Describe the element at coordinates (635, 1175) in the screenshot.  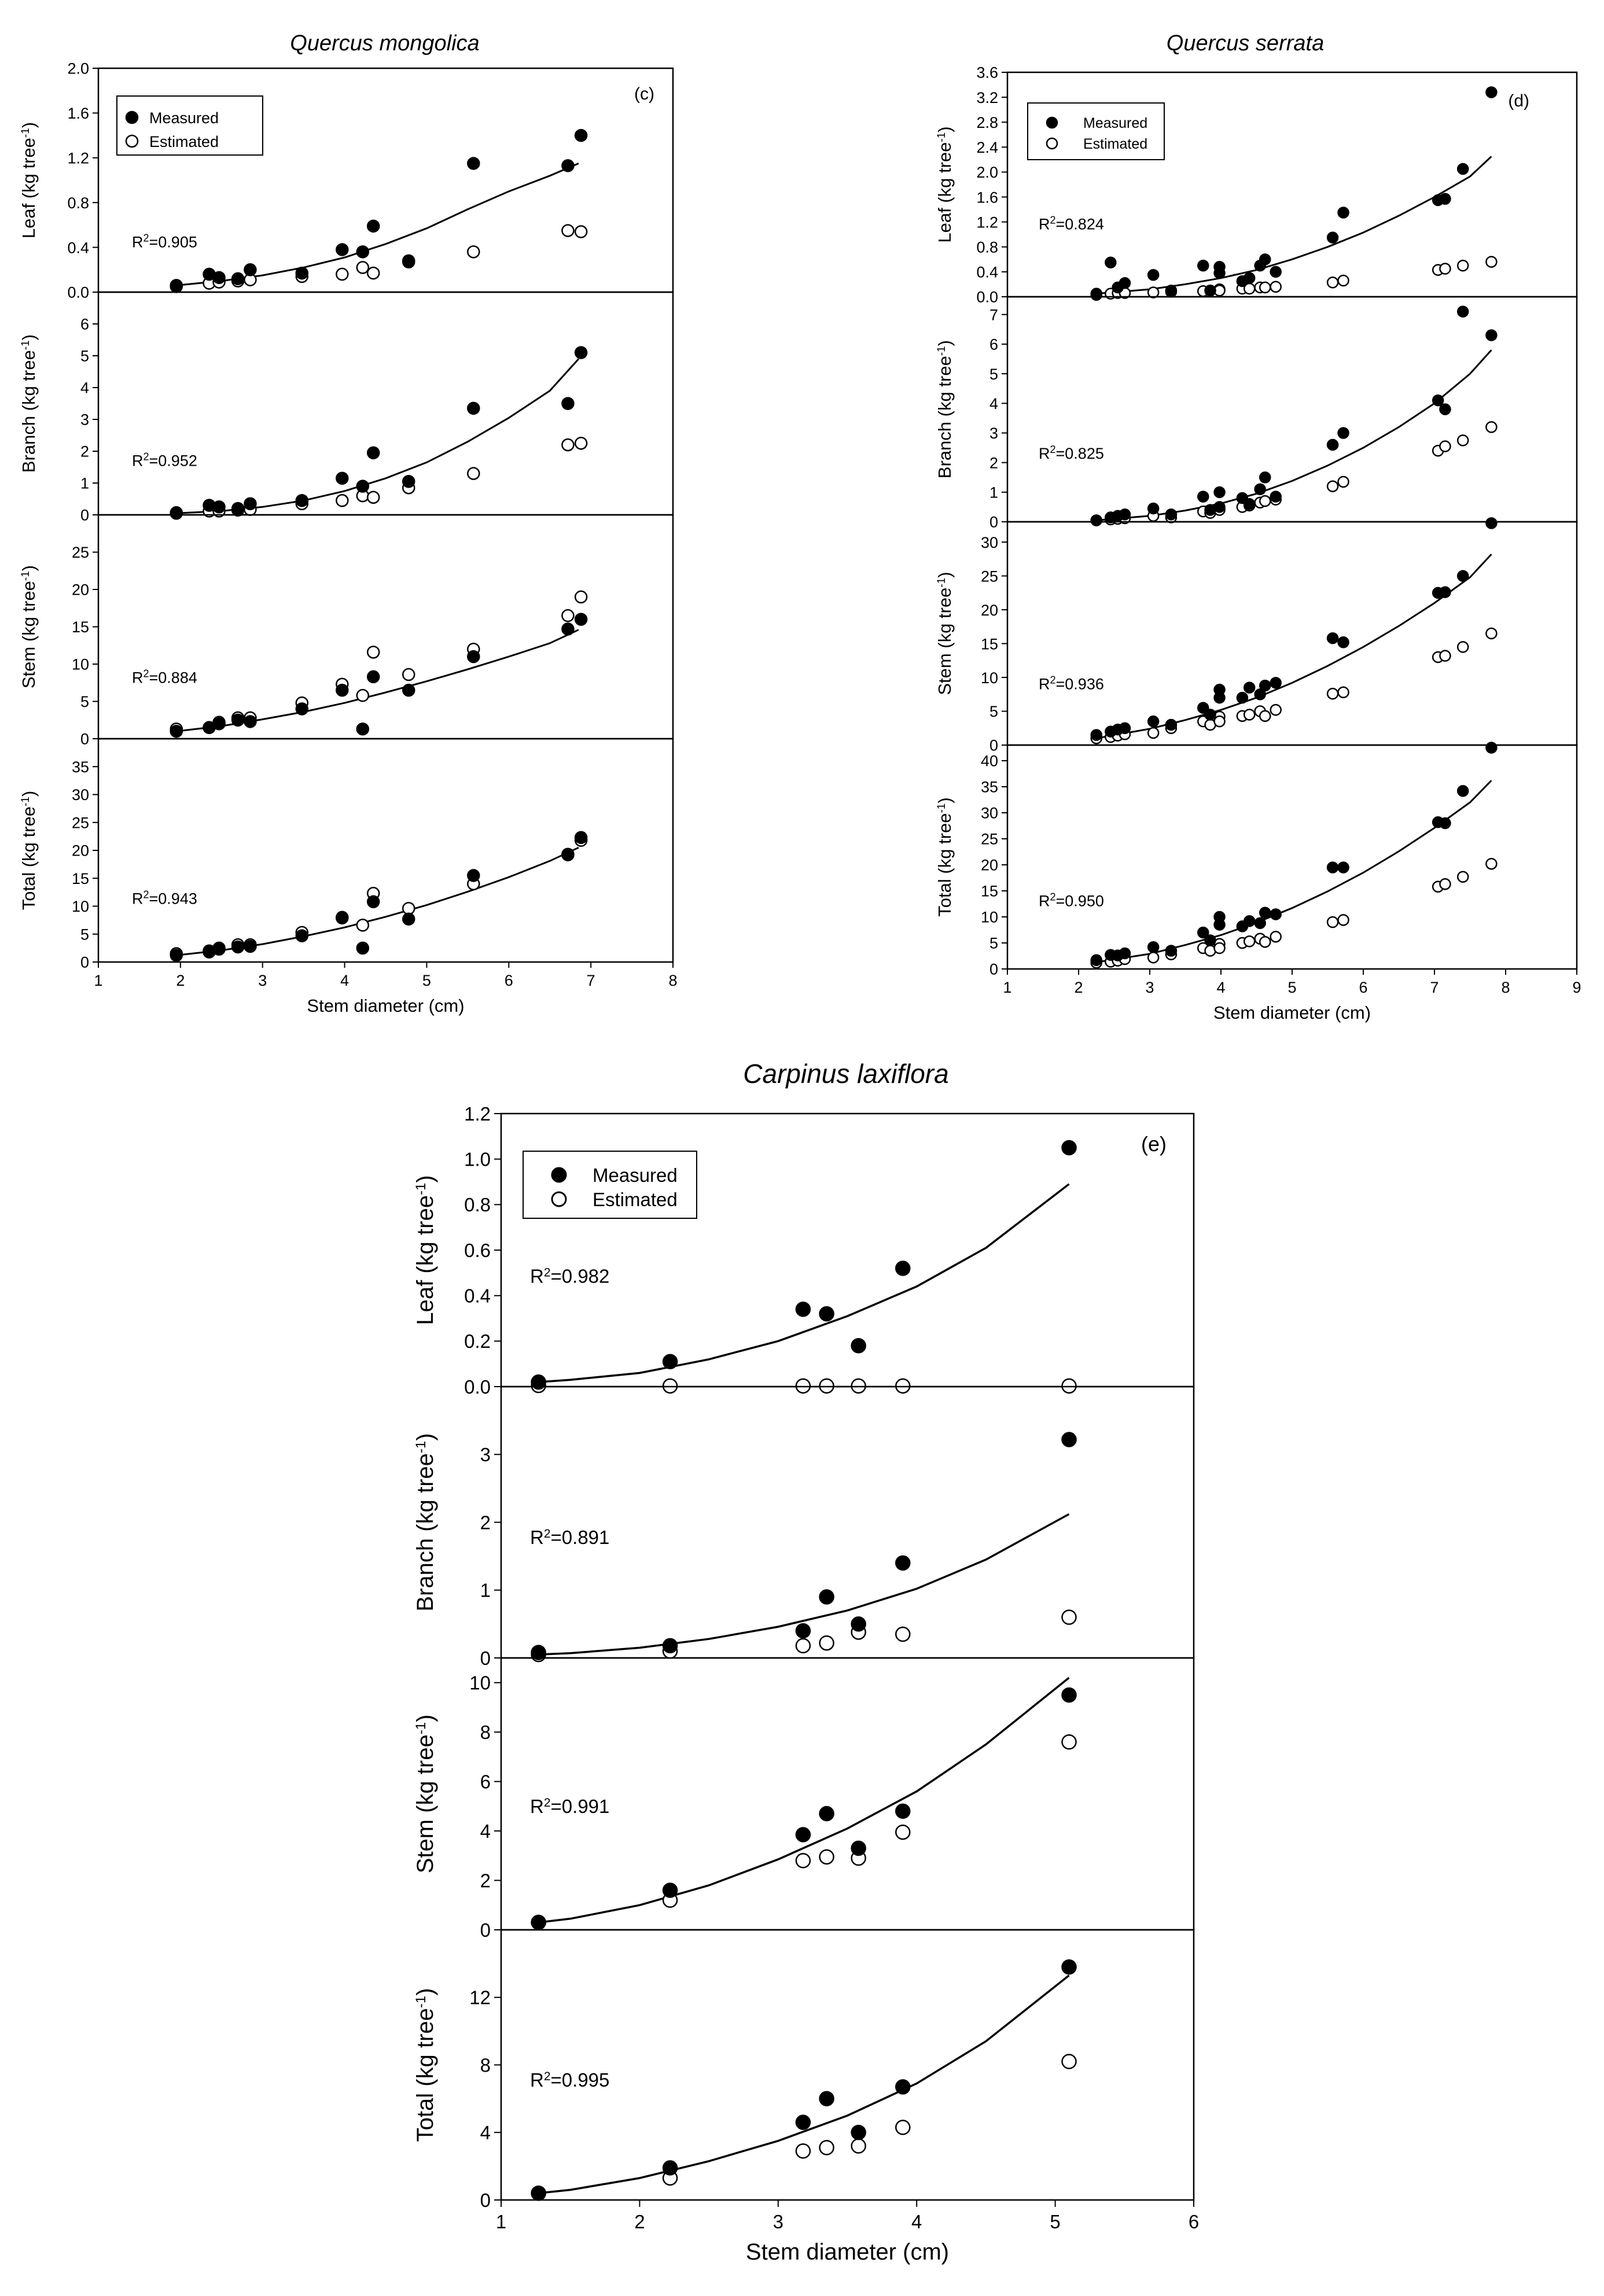
I see `legend-e-measured-label: Measured` at that location.